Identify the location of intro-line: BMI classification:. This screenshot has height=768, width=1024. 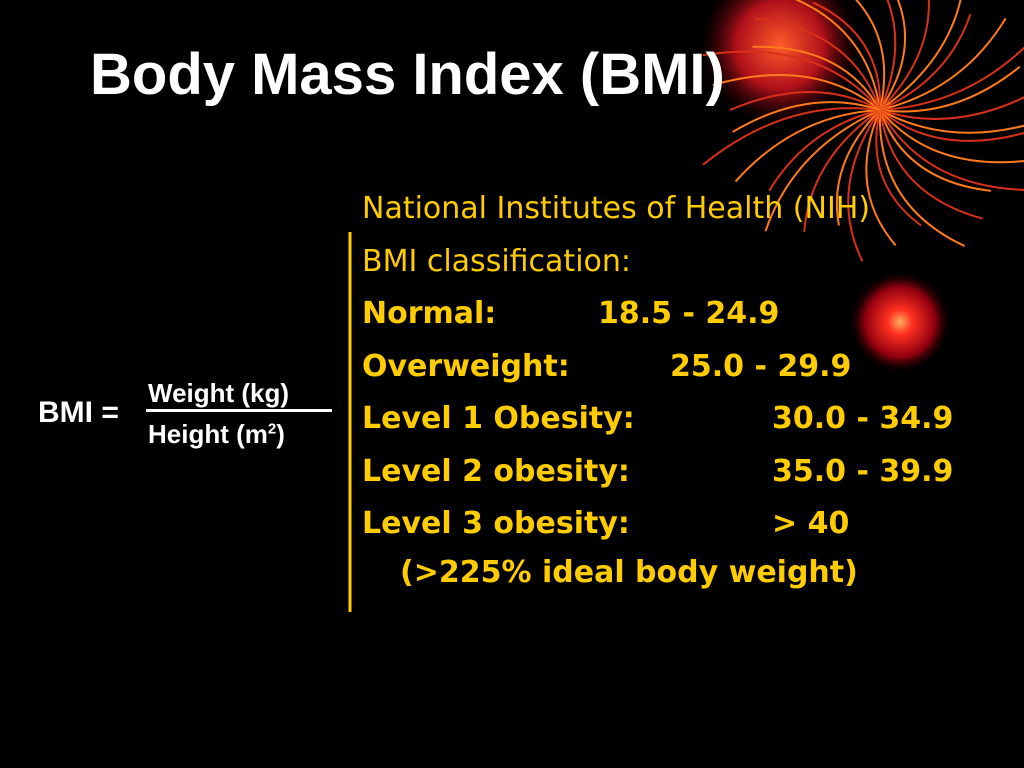
(497, 261).